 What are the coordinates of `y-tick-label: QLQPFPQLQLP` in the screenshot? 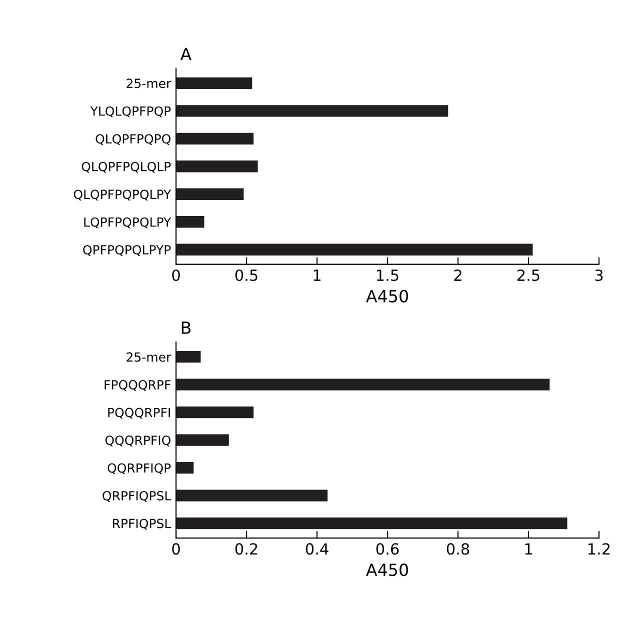 It's located at (126, 167).